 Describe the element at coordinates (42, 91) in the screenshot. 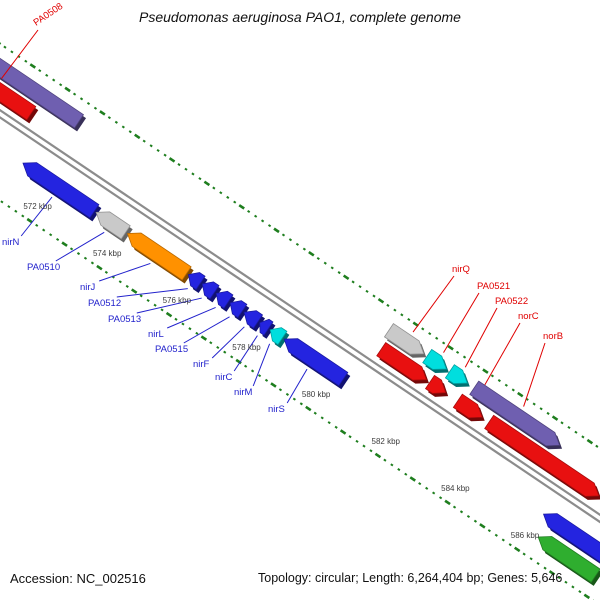

I see `gene-arrow-g1` at that location.